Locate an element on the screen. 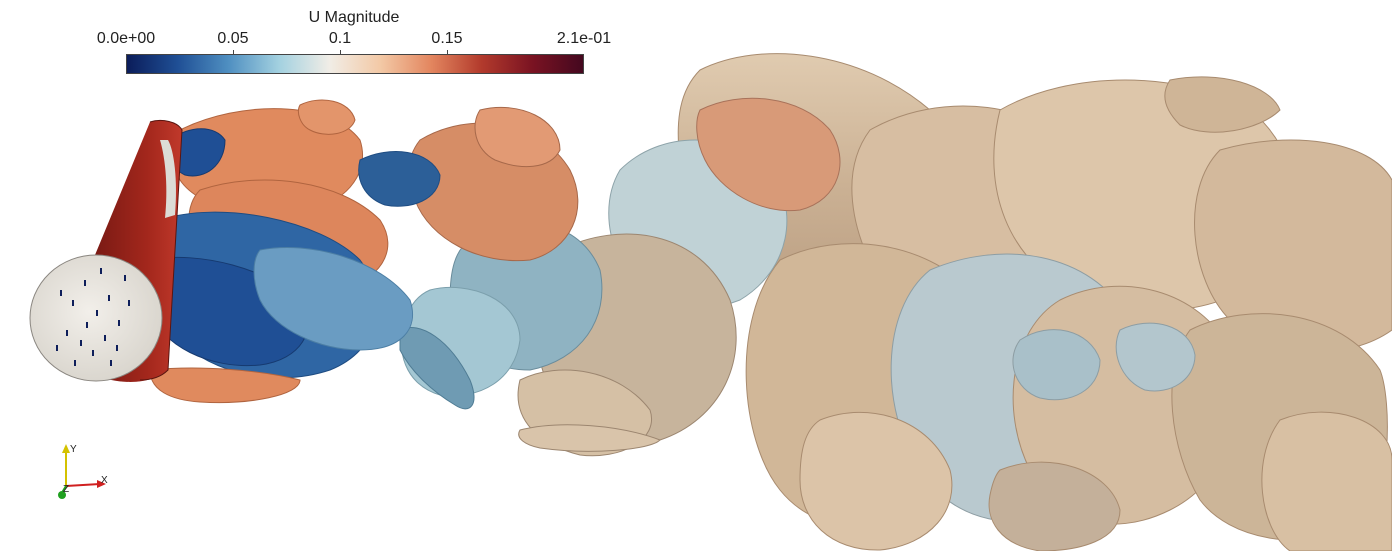  legend-tick-label: 0.05 is located at coordinates (233, 38).